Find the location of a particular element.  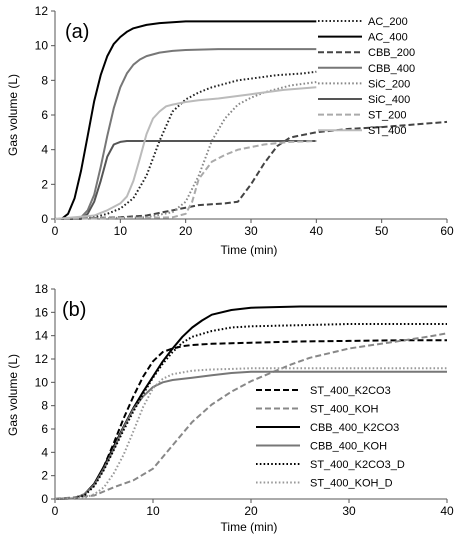

legend-entry: ST_200 is located at coordinates (387, 116).